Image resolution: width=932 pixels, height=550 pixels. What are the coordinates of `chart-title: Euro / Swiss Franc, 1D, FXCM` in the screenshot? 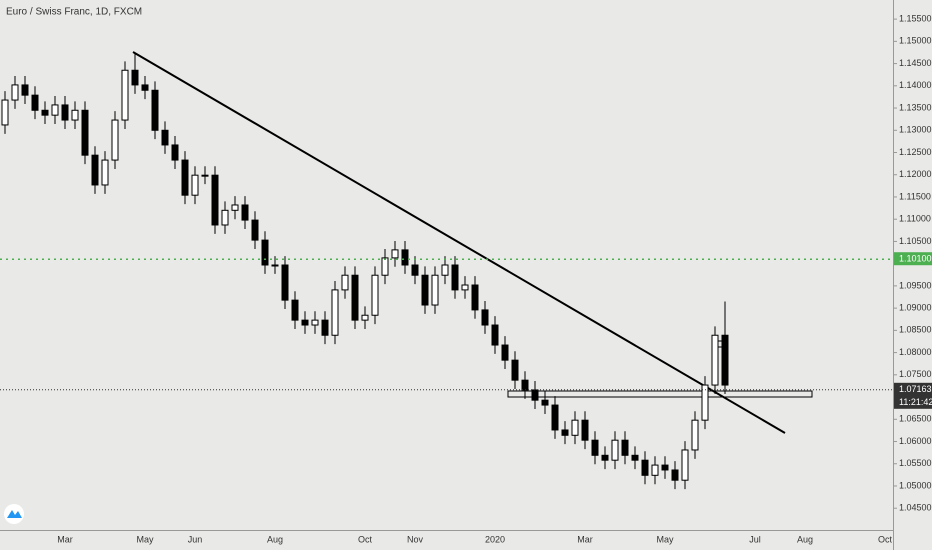 It's located at (74, 12).